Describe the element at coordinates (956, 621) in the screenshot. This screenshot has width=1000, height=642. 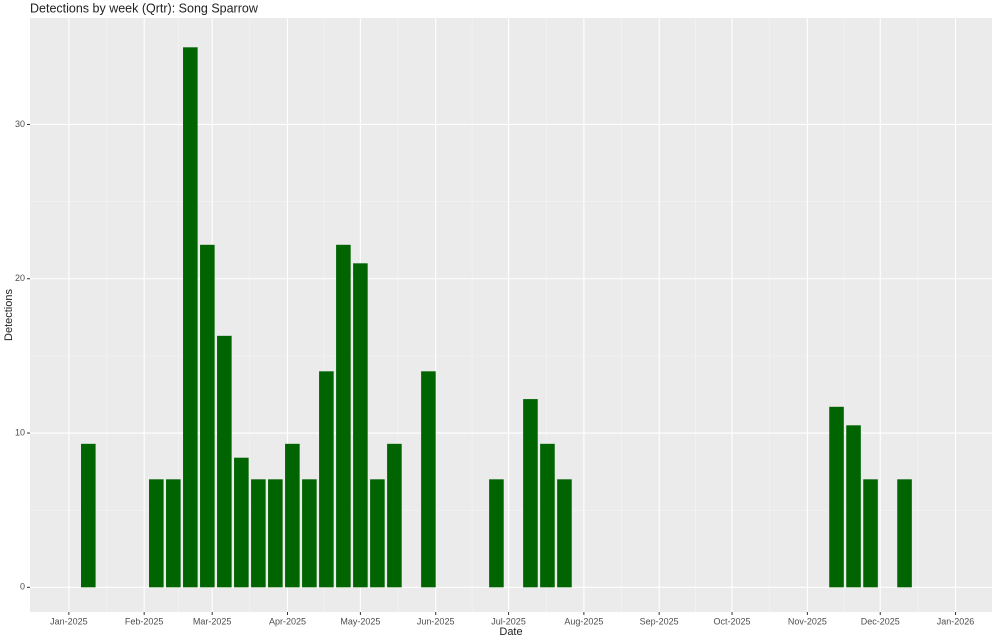
I see `x-tick-label: Jan-2026` at that location.